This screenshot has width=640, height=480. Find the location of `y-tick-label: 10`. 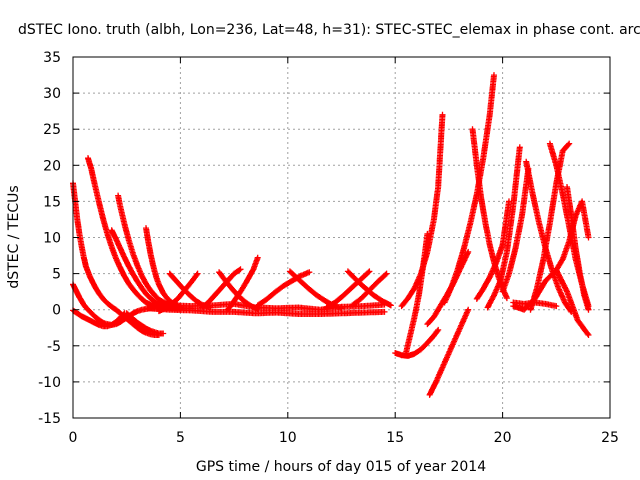

y-tick-label: 10 is located at coordinates (52, 239).